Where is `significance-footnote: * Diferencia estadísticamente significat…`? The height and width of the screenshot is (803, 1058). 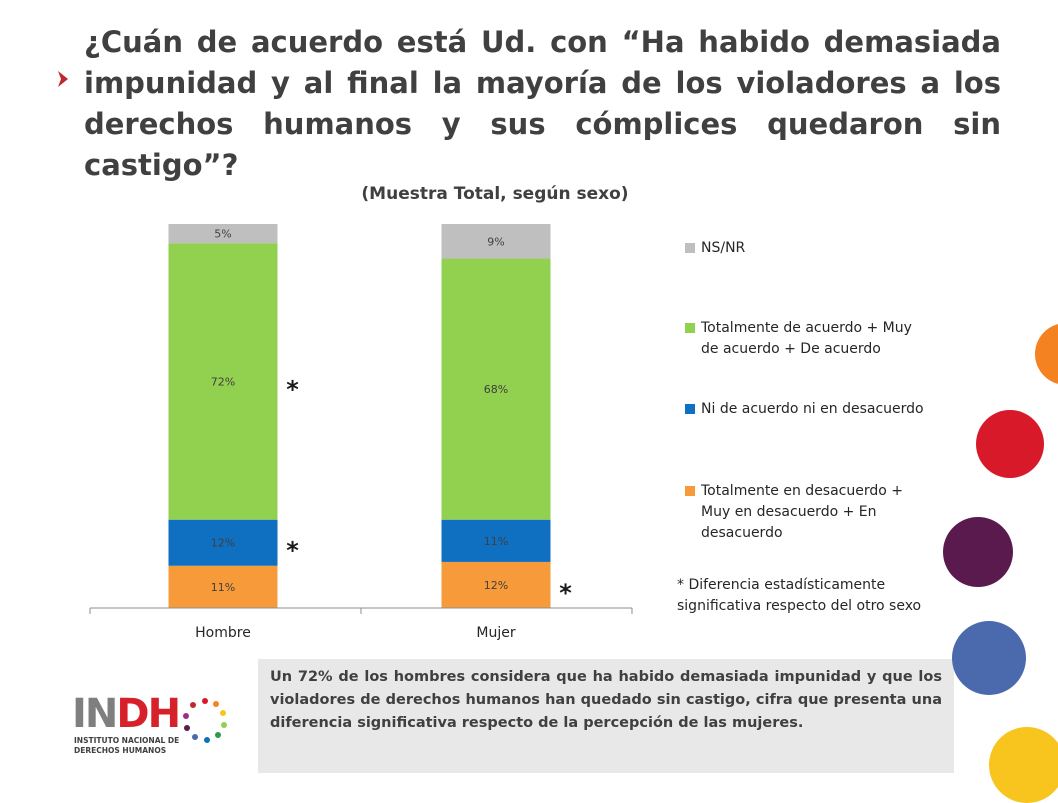 significance-footnote: * Diferencia estadísticamente significat… is located at coordinates (799, 595).